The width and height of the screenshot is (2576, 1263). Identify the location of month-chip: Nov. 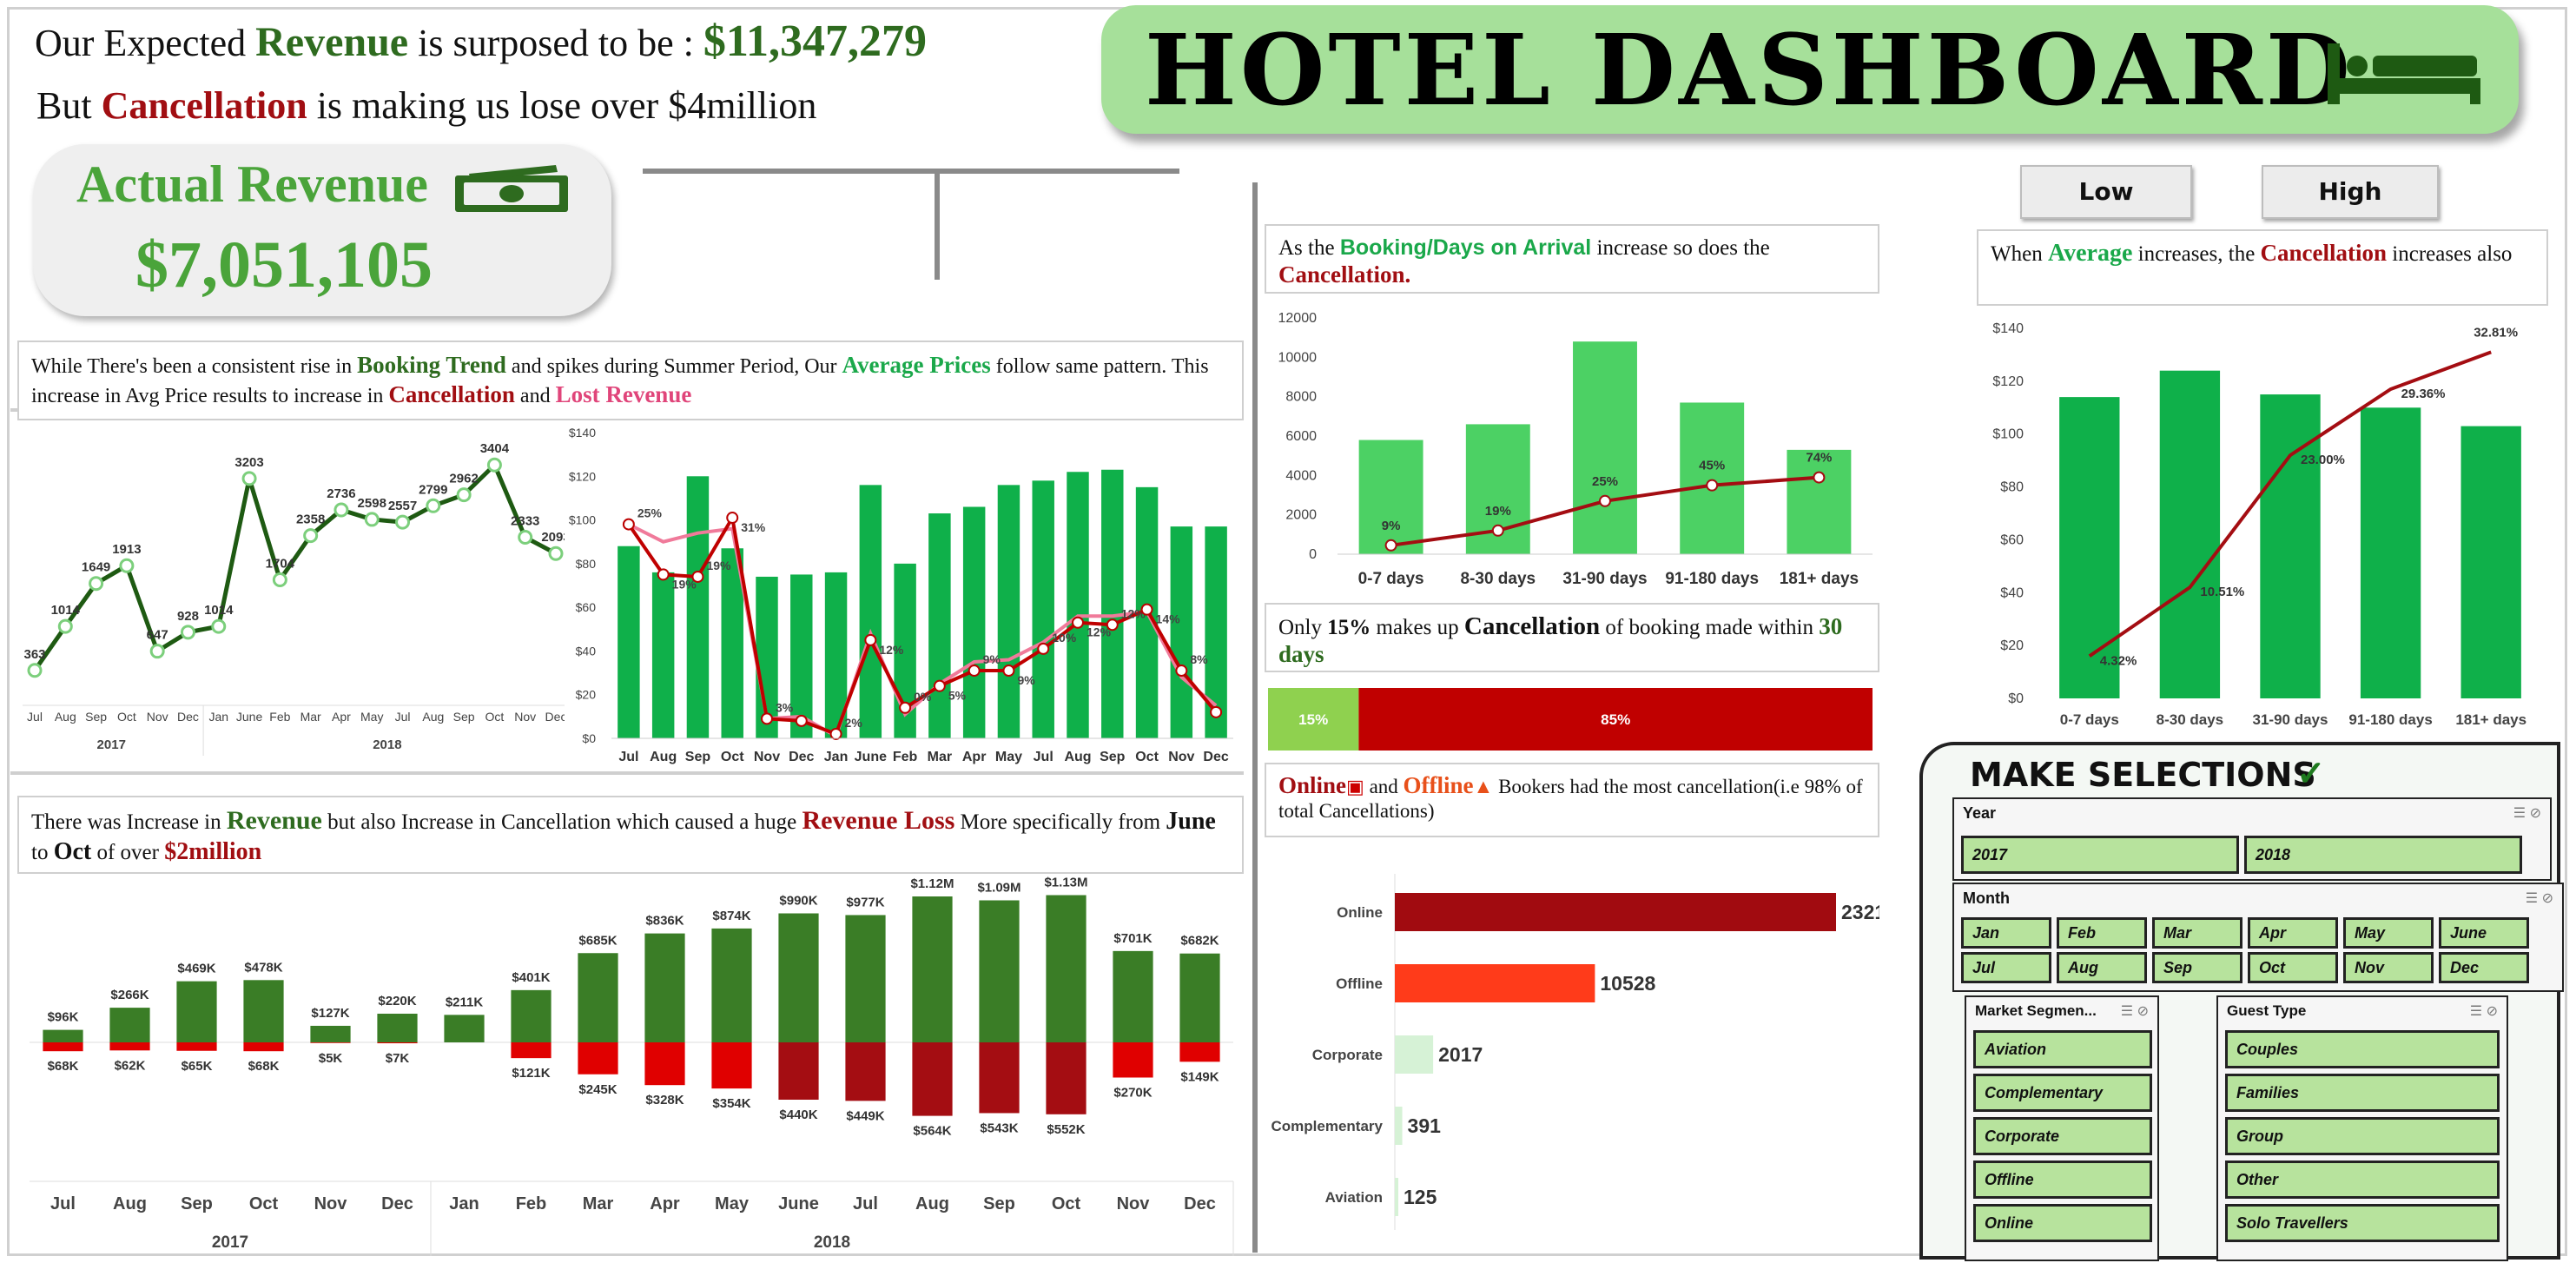
(2388, 967).